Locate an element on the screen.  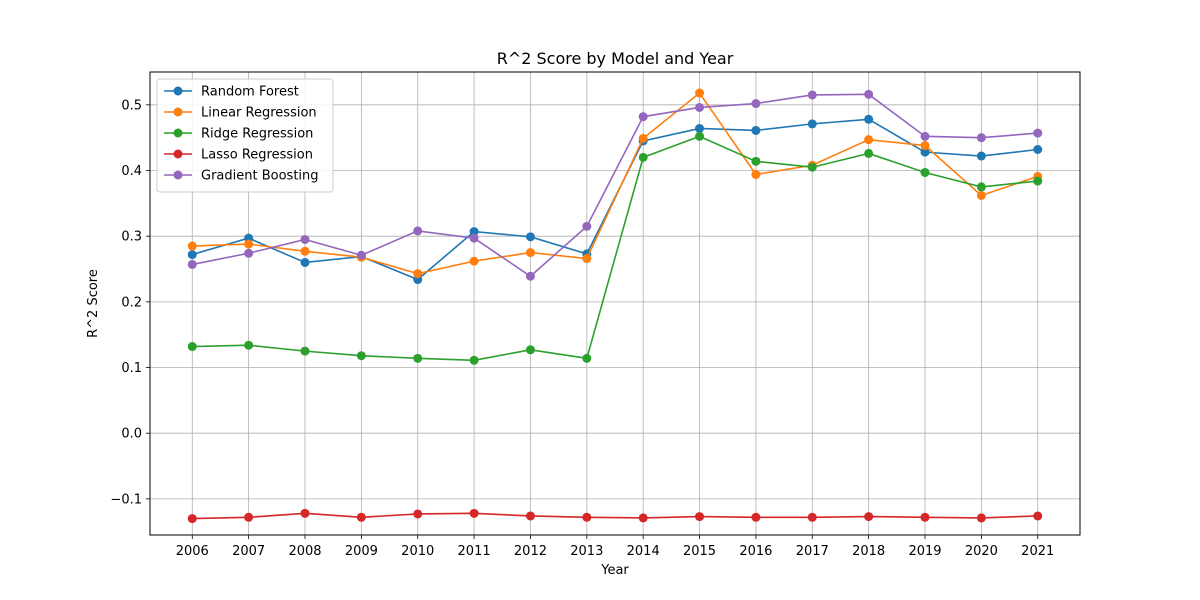
x-tick-label: 2016 is located at coordinates (755, 551).